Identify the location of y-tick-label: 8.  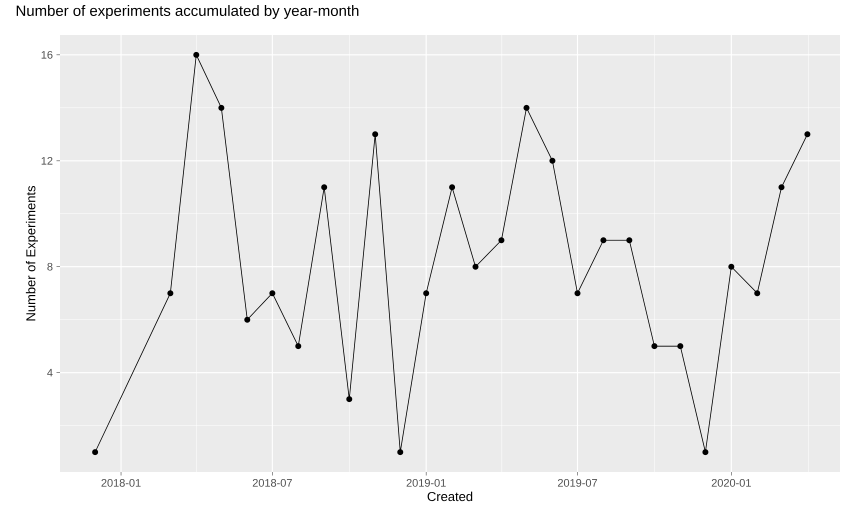
(50, 266).